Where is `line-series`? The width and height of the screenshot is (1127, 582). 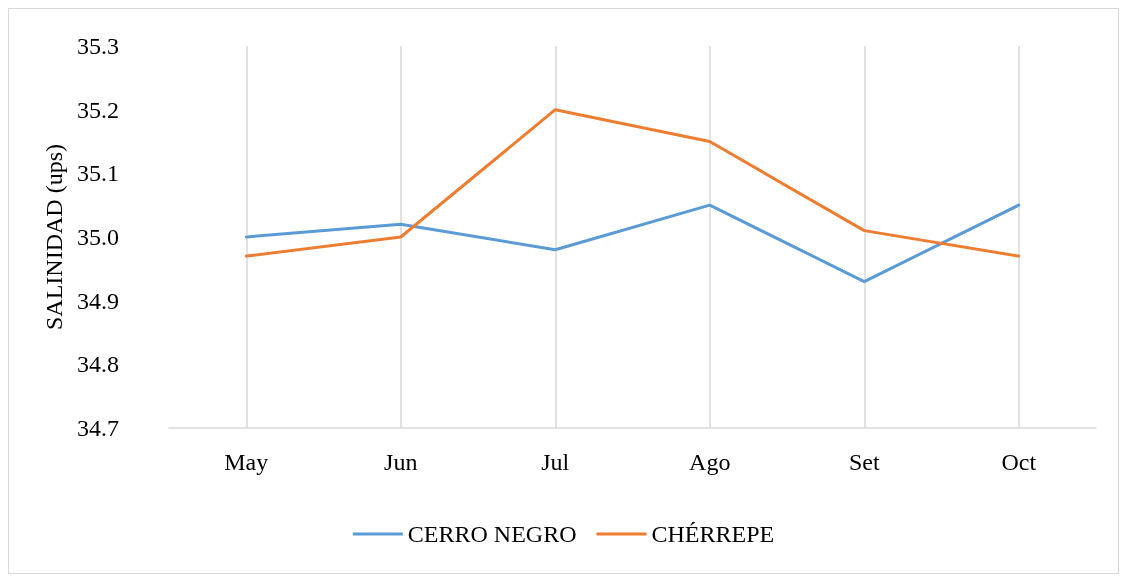
line-series is located at coordinates (632, 243).